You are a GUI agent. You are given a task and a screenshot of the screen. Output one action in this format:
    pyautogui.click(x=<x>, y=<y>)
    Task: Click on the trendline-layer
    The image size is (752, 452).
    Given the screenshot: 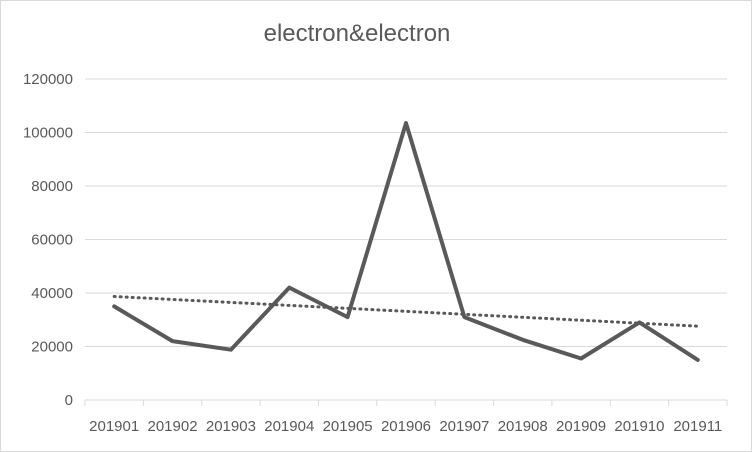 What is the action you would take?
    pyautogui.click(x=406, y=311)
    